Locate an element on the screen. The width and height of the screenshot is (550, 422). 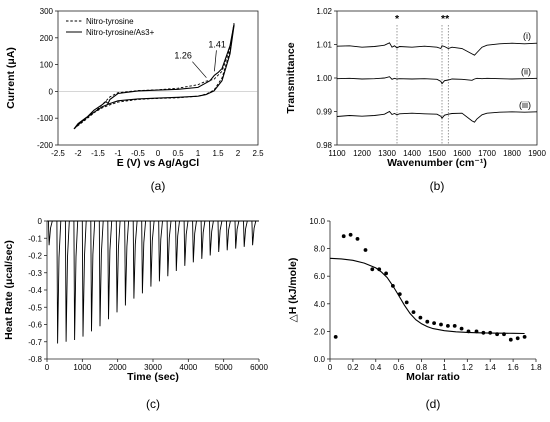
x-tick-label: -1.5 is located at coordinates (98, 153).